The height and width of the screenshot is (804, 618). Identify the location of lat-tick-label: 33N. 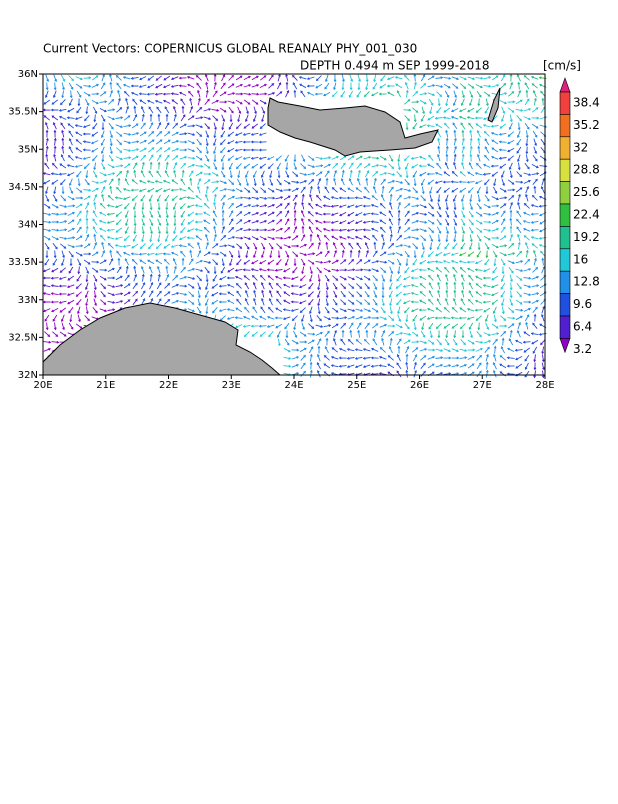
(28, 300).